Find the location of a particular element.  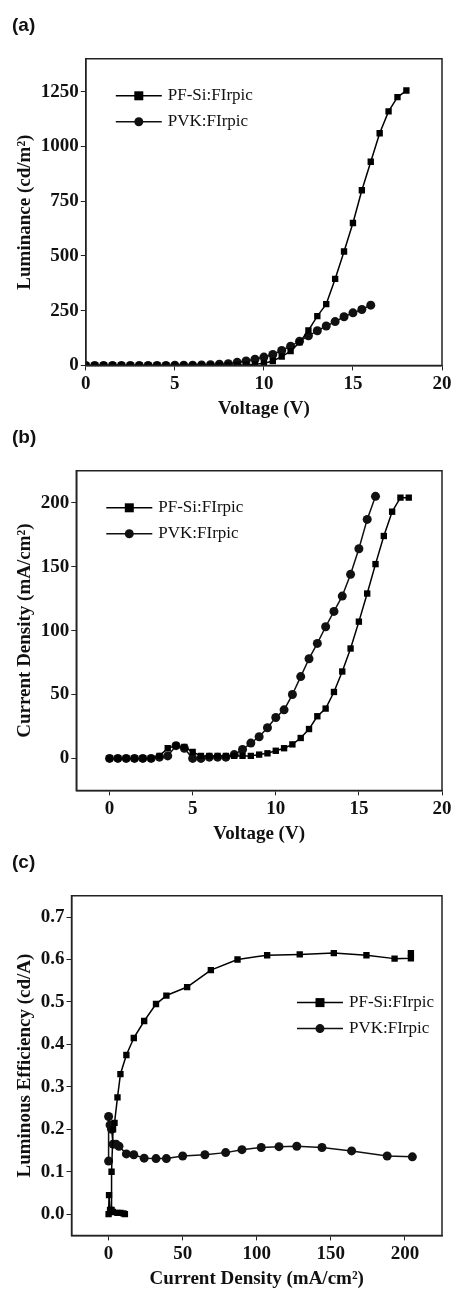

x-axis-title: Current Density (mA/cm²) is located at coordinates (256, 1277).